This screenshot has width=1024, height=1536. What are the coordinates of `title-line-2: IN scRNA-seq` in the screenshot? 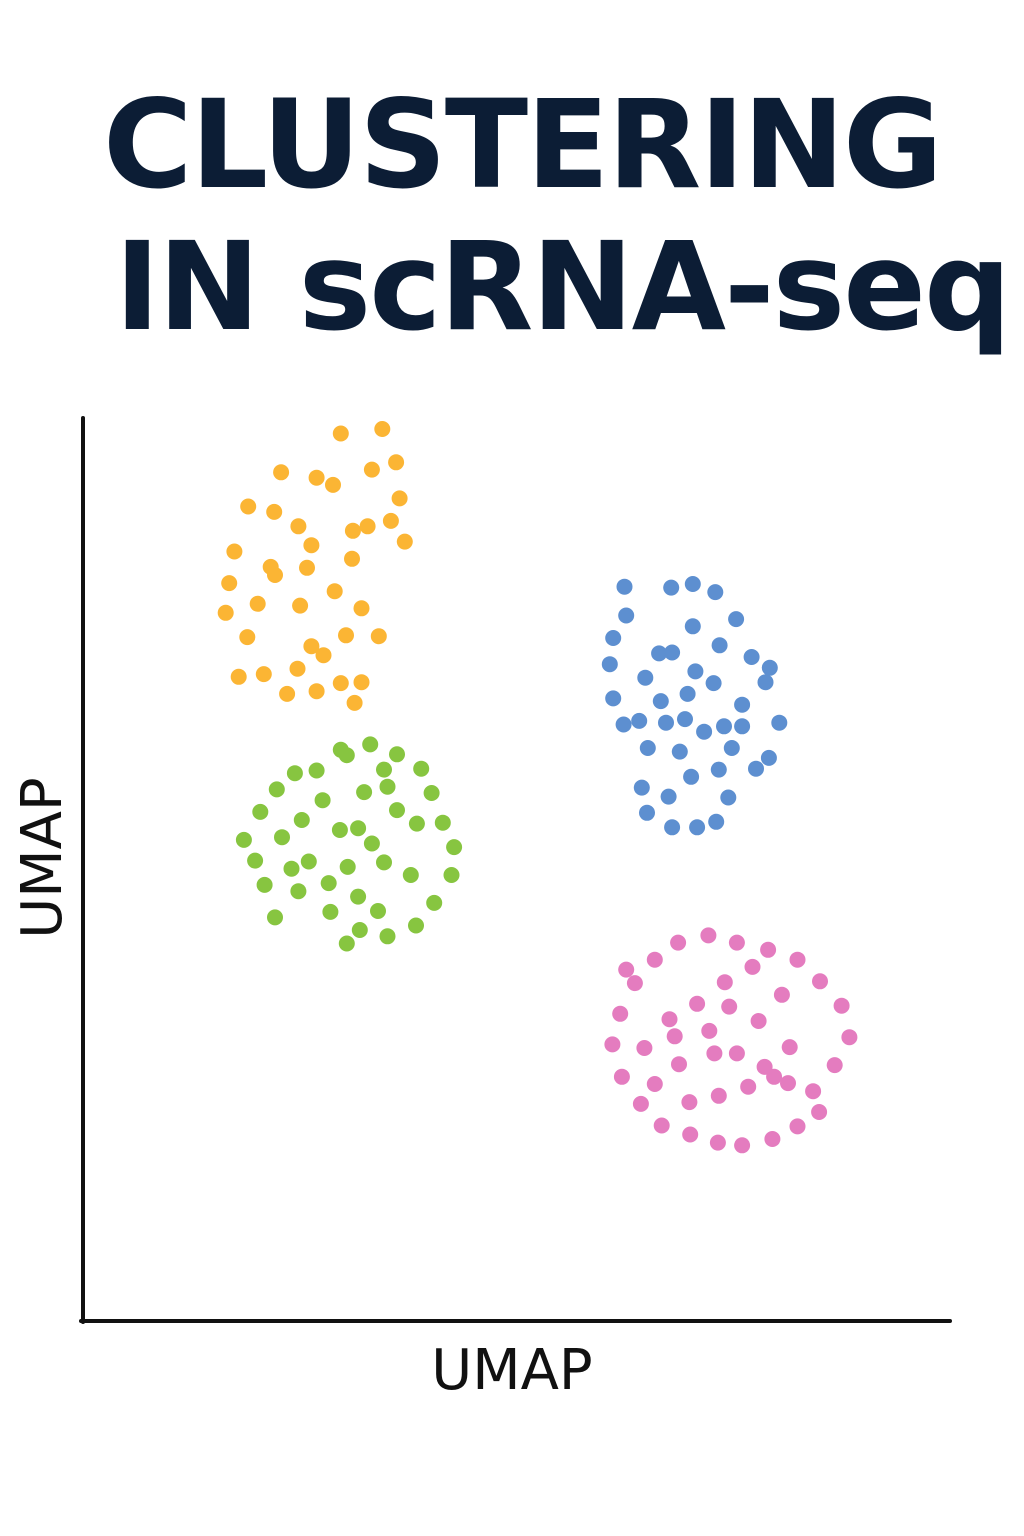 It's located at (563, 287).